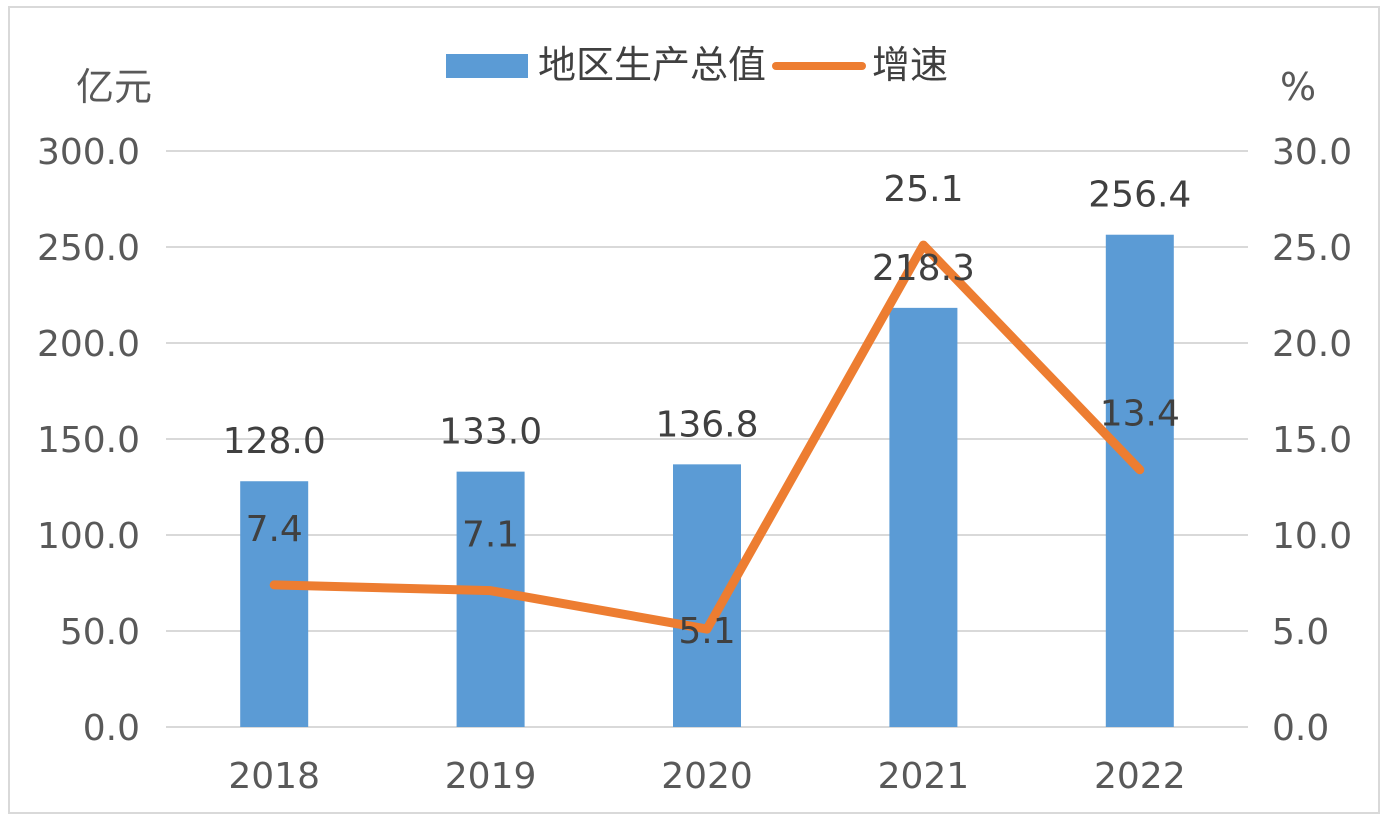  What do you see at coordinates (923, 189) in the screenshot?
I see `growth-value-label: 25.1` at bounding box center [923, 189].